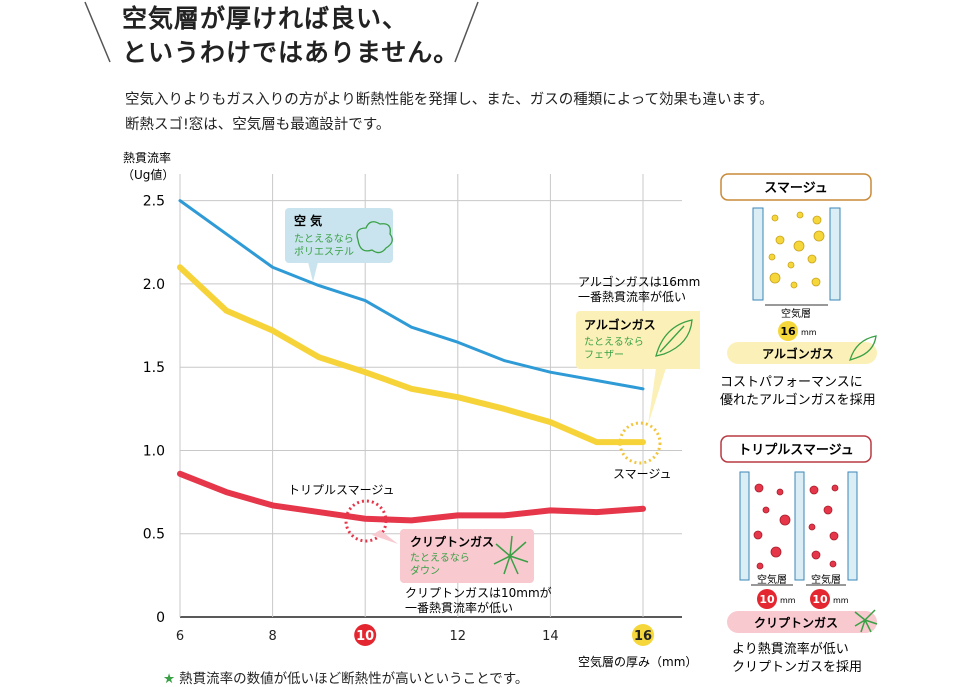 The height and width of the screenshot is (687, 970). What do you see at coordinates (550, 636) in the screenshot?
I see `x-tick-label: 14` at bounding box center [550, 636].